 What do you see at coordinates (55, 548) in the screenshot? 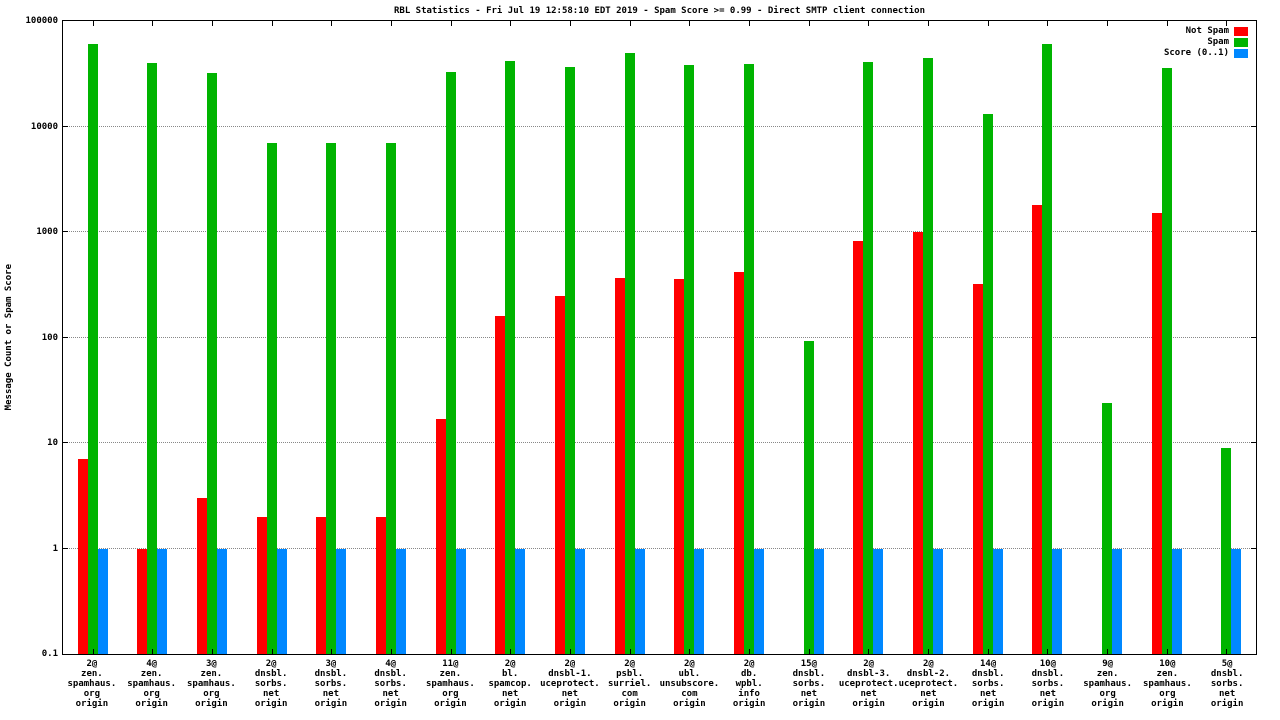
I see `y-tick-label-1: 1` at bounding box center [55, 548].